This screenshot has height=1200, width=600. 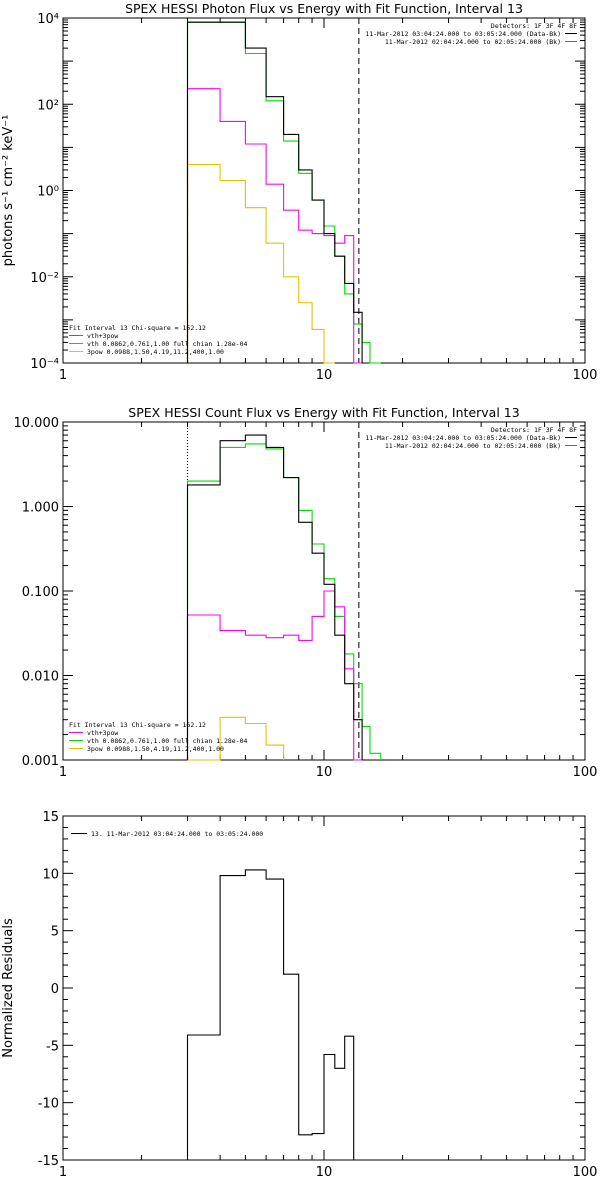 I want to click on y-tick-label: 0.100, so click(x=40, y=592).